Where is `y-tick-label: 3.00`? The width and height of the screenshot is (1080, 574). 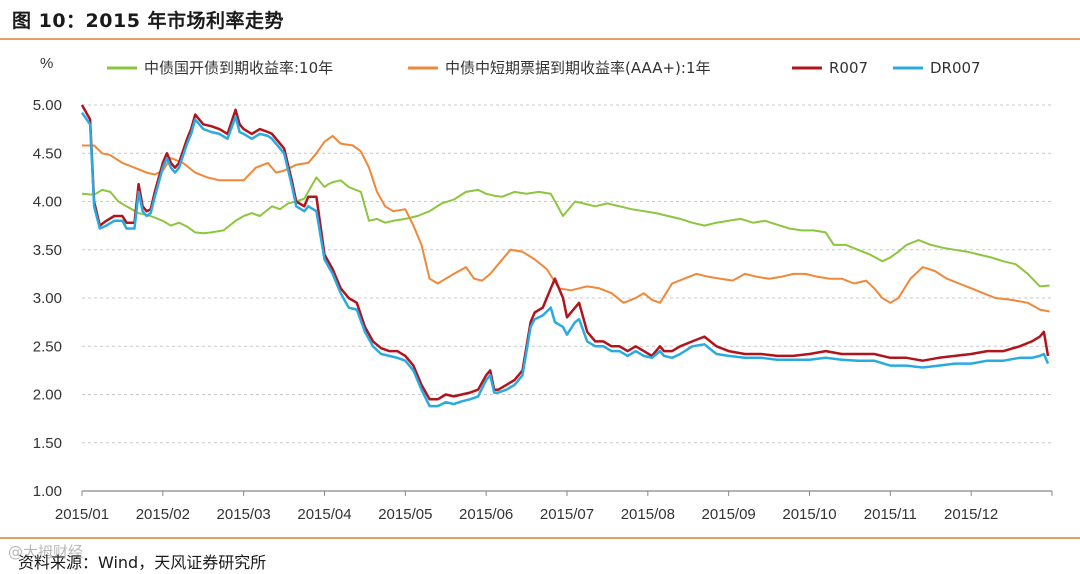 y-tick-label: 3.00 is located at coordinates (47, 298).